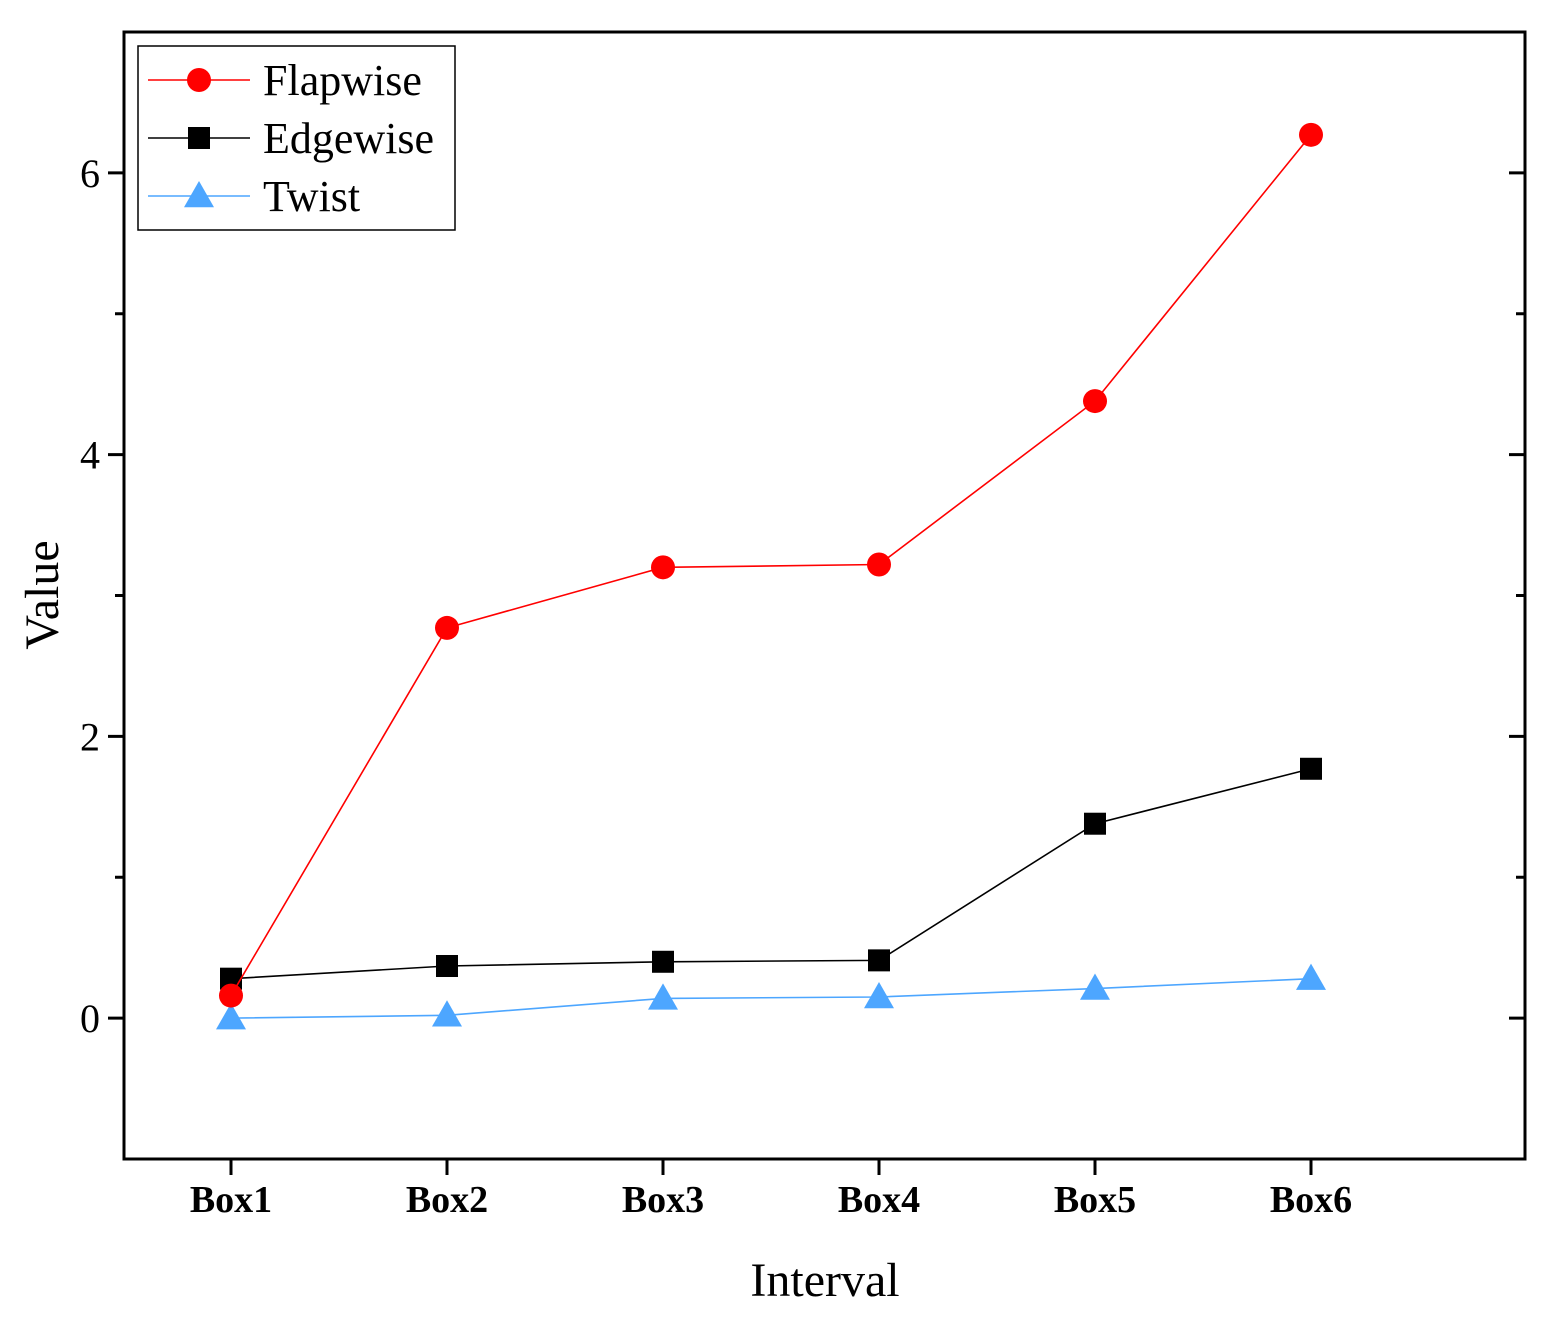 This screenshot has width=1557, height=1323. Describe the element at coordinates (90, 1018) in the screenshot. I see `y-tick-label-0: 0` at that location.